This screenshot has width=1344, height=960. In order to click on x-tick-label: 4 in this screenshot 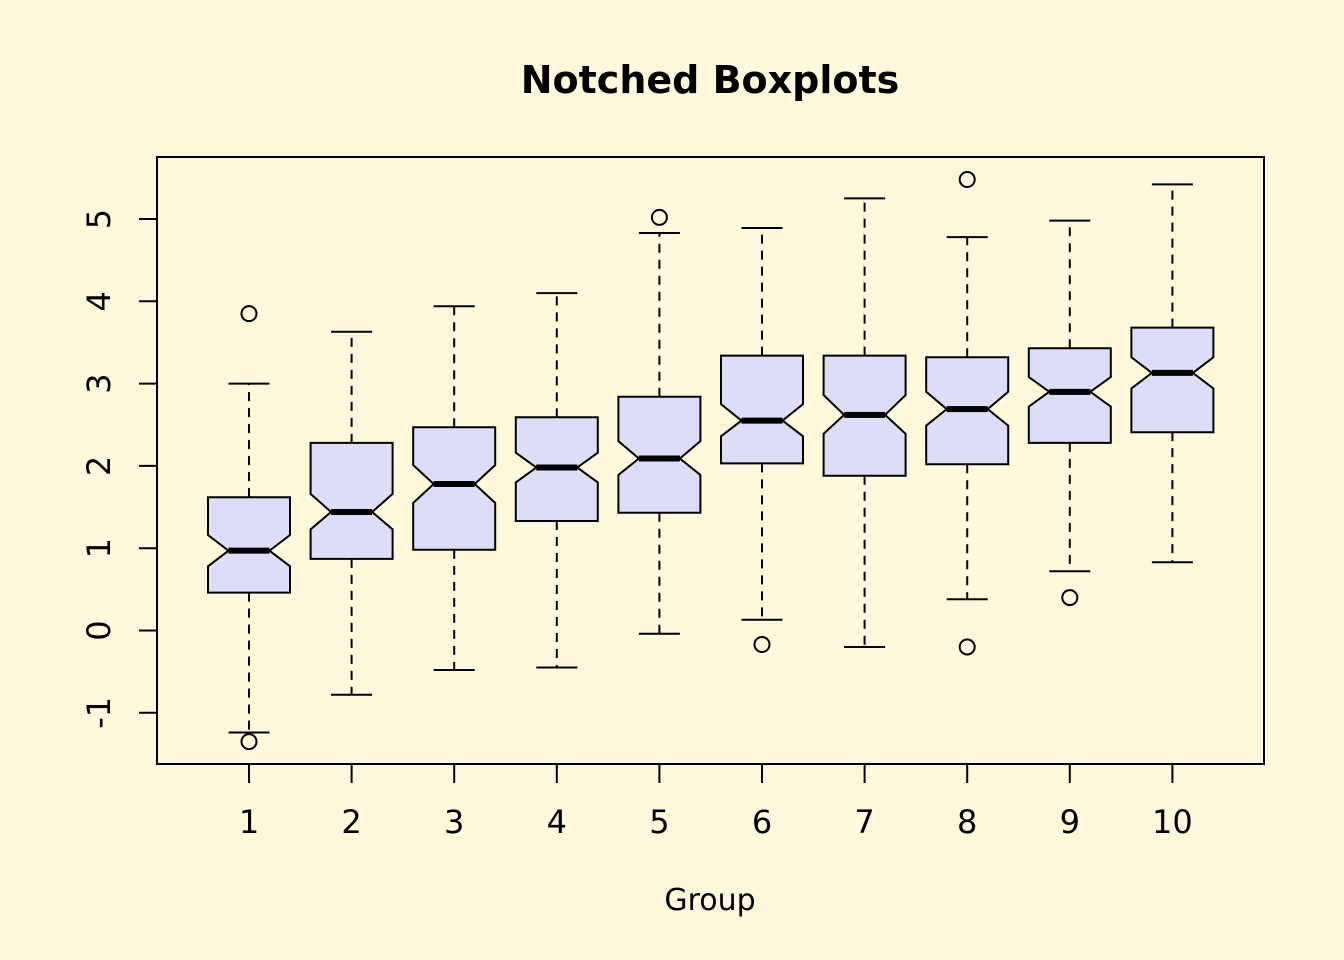, I will do `click(557, 822)`.